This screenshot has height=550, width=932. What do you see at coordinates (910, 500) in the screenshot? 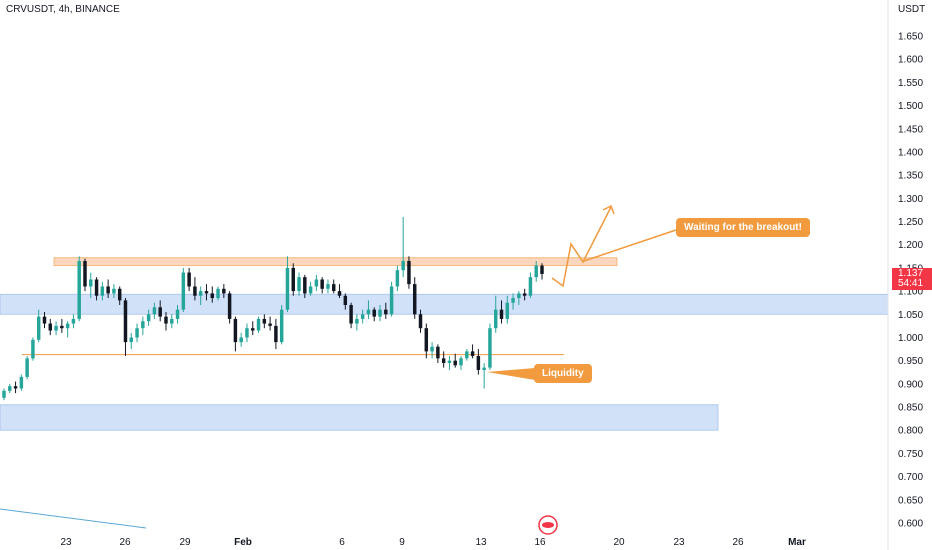
I see `price-tick-label: 0.650` at bounding box center [910, 500].